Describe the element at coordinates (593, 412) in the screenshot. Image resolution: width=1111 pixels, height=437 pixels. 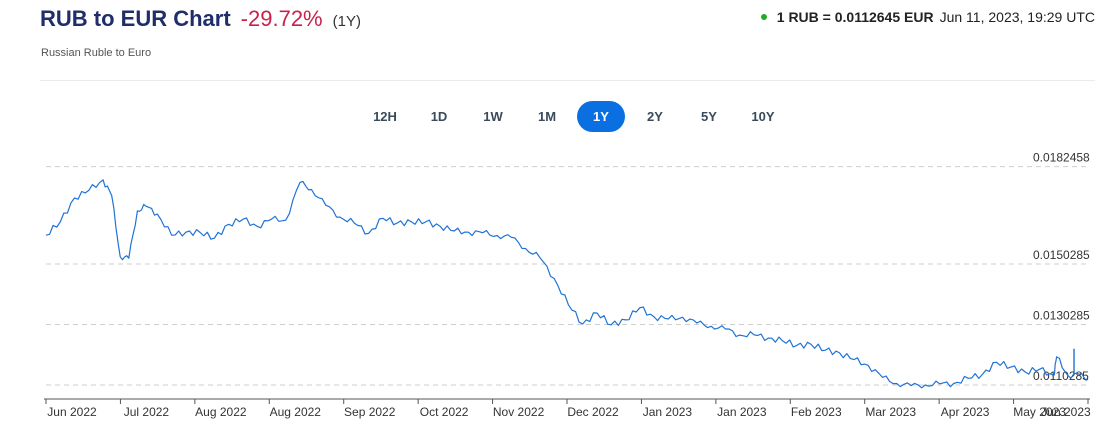
I see `x-tick-label-7: Dec 2022` at that location.